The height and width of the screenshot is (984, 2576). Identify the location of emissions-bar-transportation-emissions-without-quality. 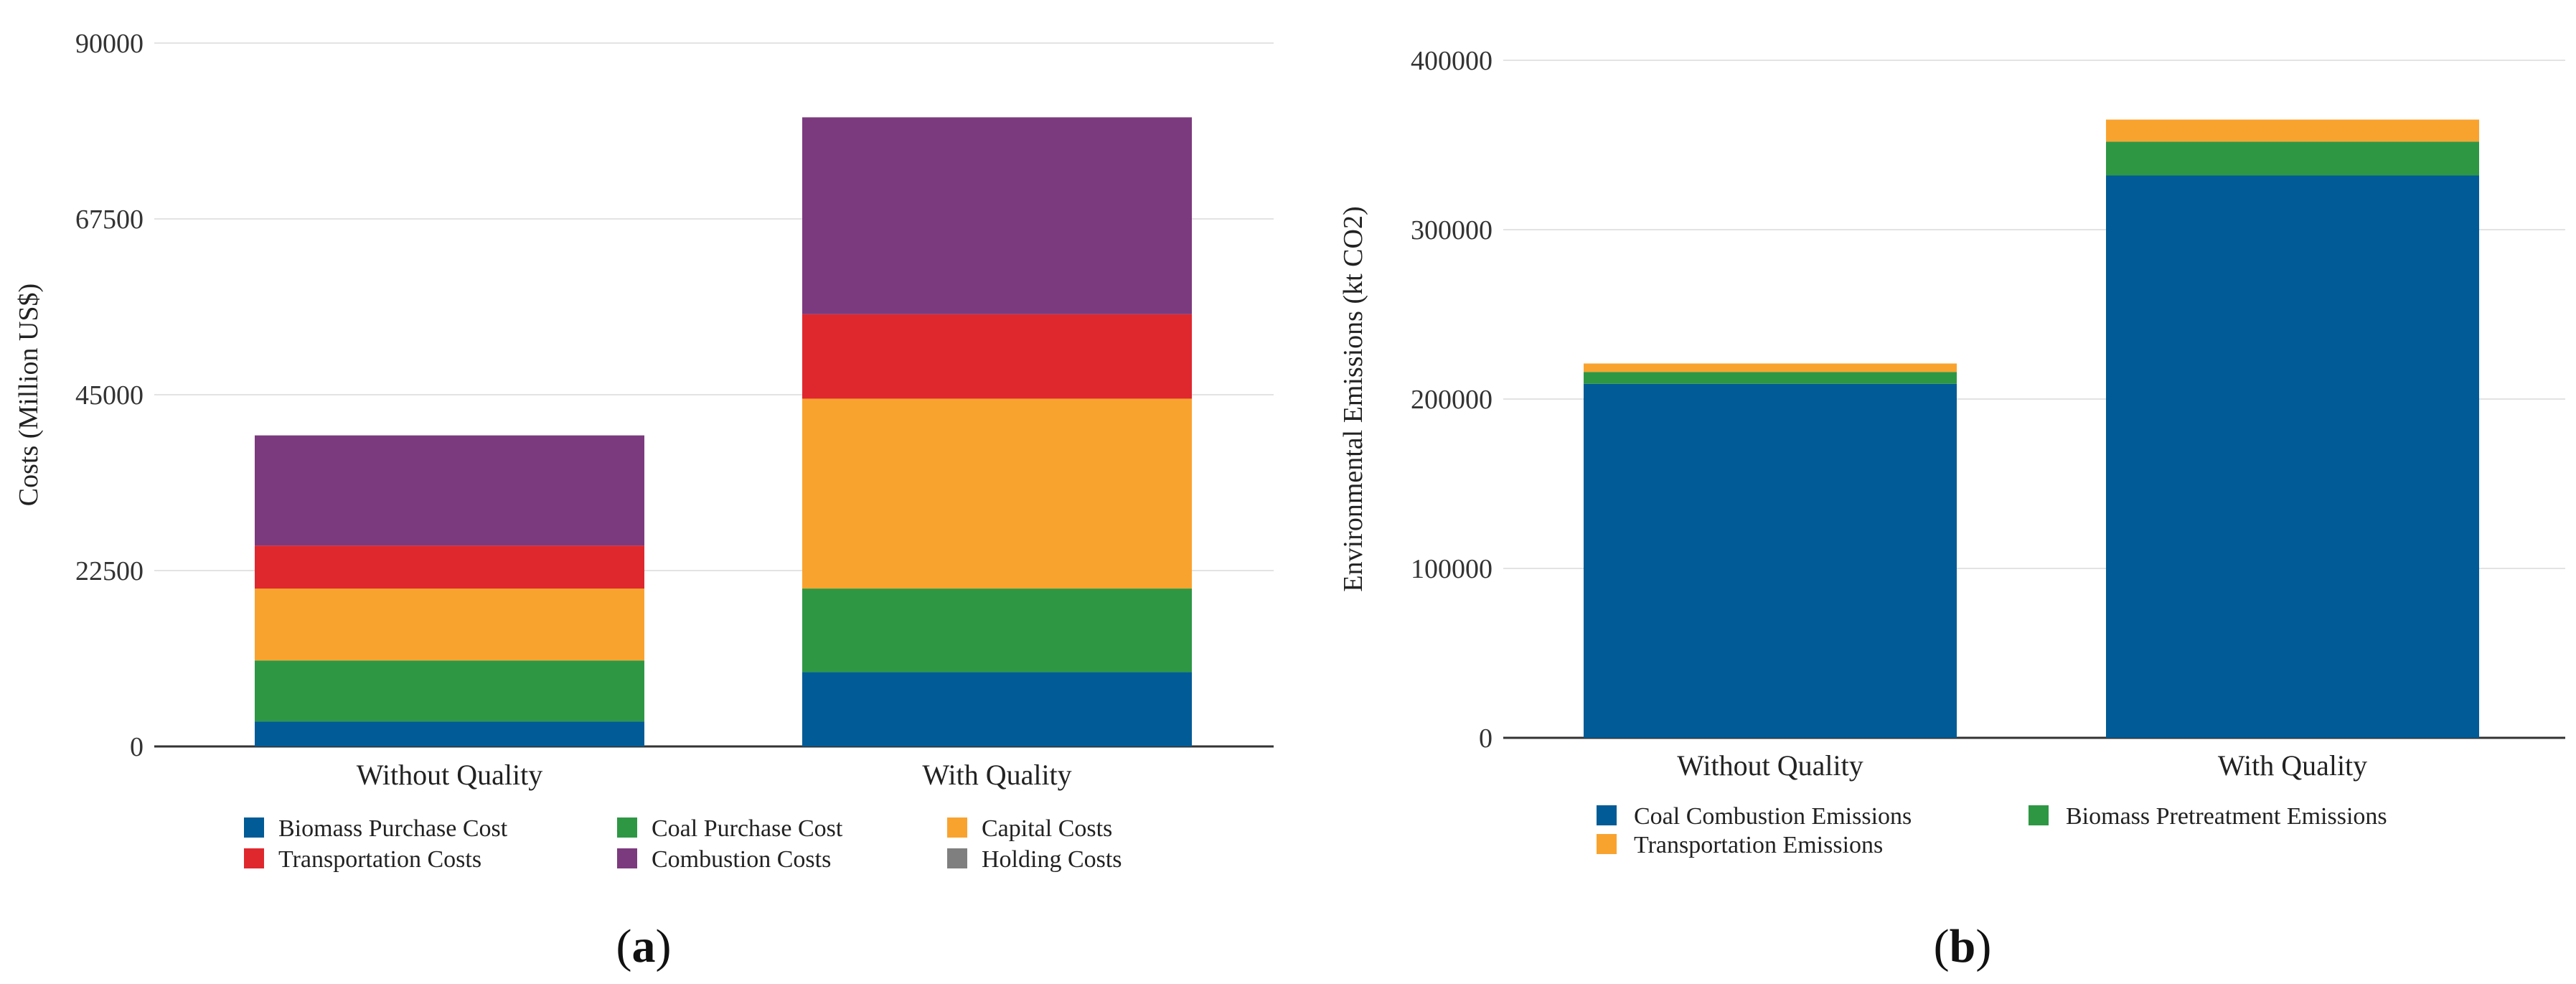
(1770, 368).